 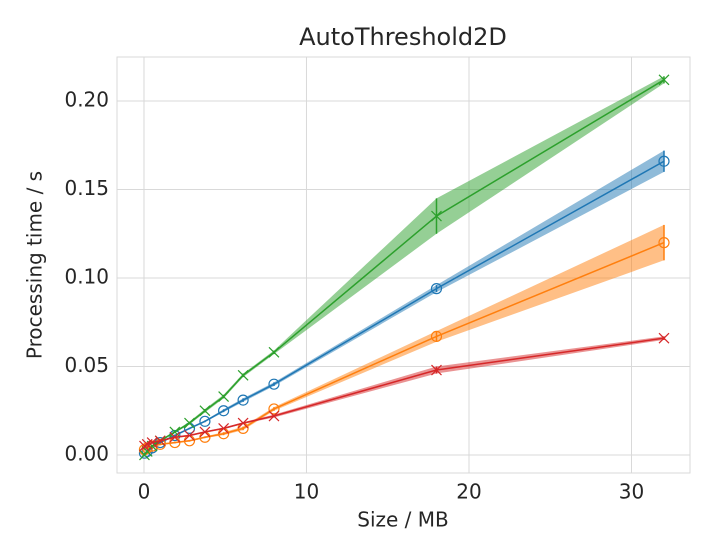 What do you see at coordinates (404, 391) in the screenshot?
I see `error-band` at bounding box center [404, 391].